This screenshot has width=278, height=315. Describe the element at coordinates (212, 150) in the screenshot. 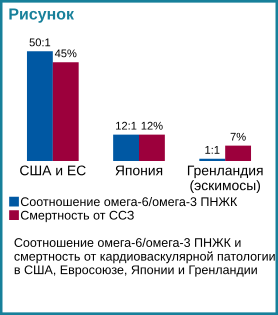

I see `data-label: 1:1` at that location.